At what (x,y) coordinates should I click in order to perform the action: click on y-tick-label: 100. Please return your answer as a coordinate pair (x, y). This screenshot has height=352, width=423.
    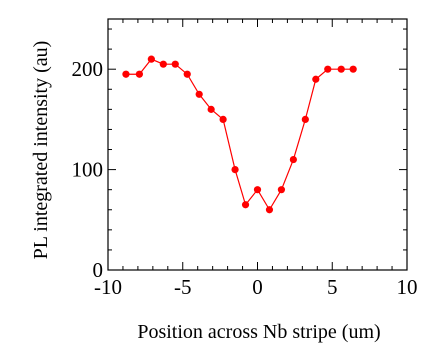
    Looking at the image, I should click on (88, 170).